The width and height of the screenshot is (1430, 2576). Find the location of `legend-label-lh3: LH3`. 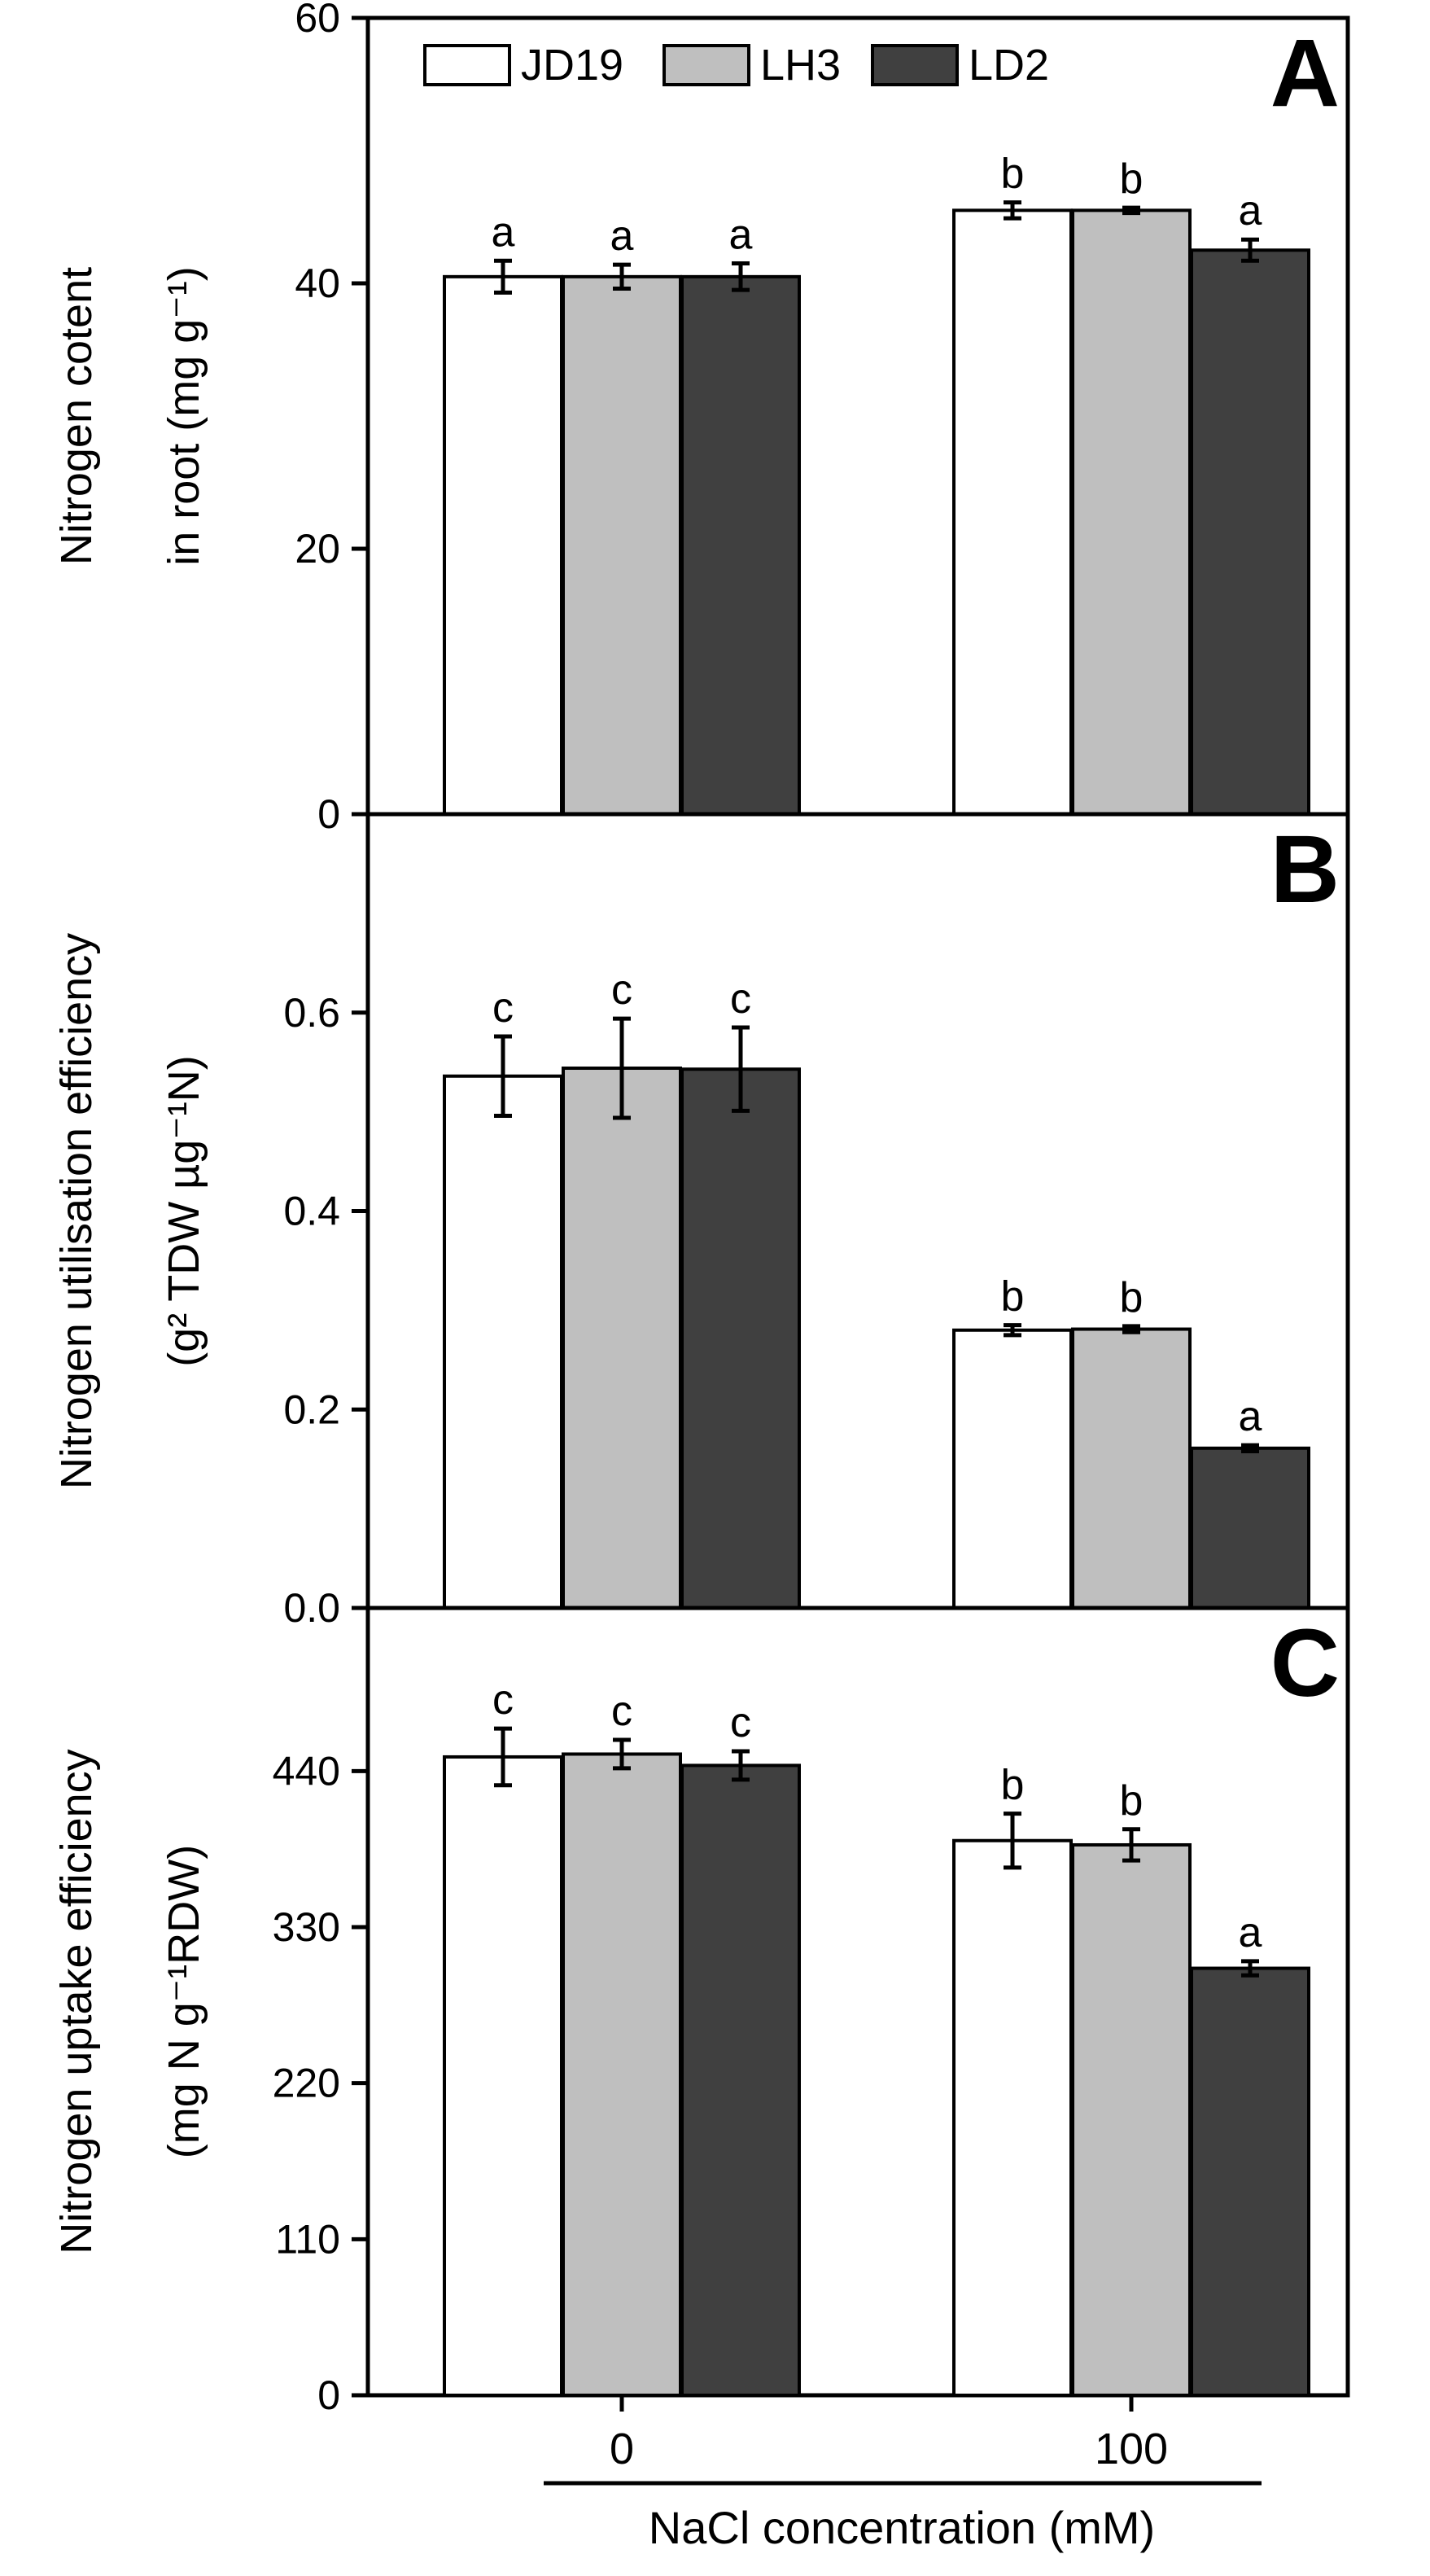

legend-label-lh3: LH3 is located at coordinates (800, 65).